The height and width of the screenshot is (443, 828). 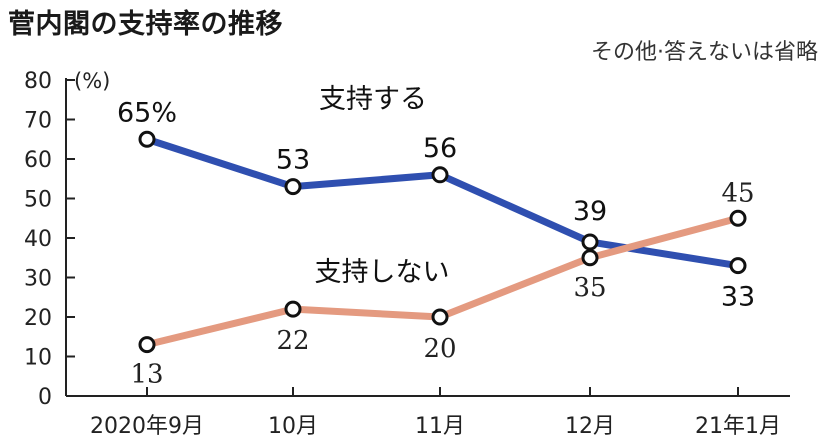 What do you see at coordinates (38, 81) in the screenshot?
I see `y-tick-label: 80` at bounding box center [38, 81].